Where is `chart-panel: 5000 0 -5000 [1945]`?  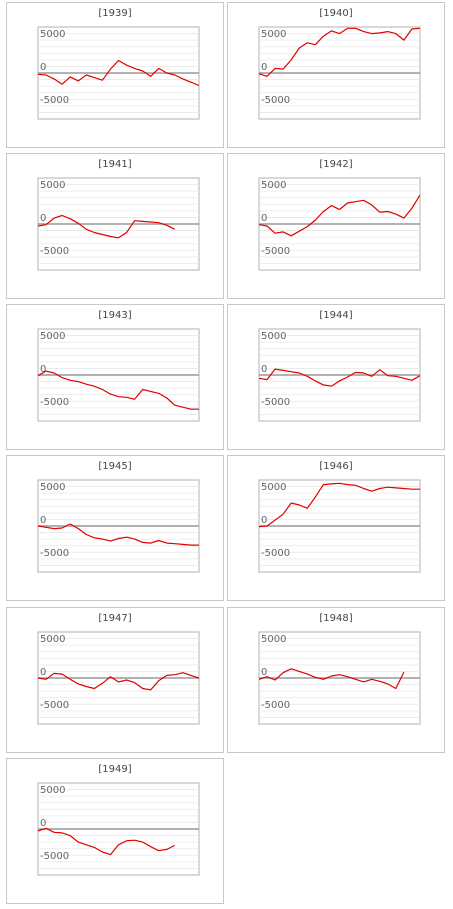 chart-panel: 5000 0 -5000 [1945] is located at coordinates (115, 528).